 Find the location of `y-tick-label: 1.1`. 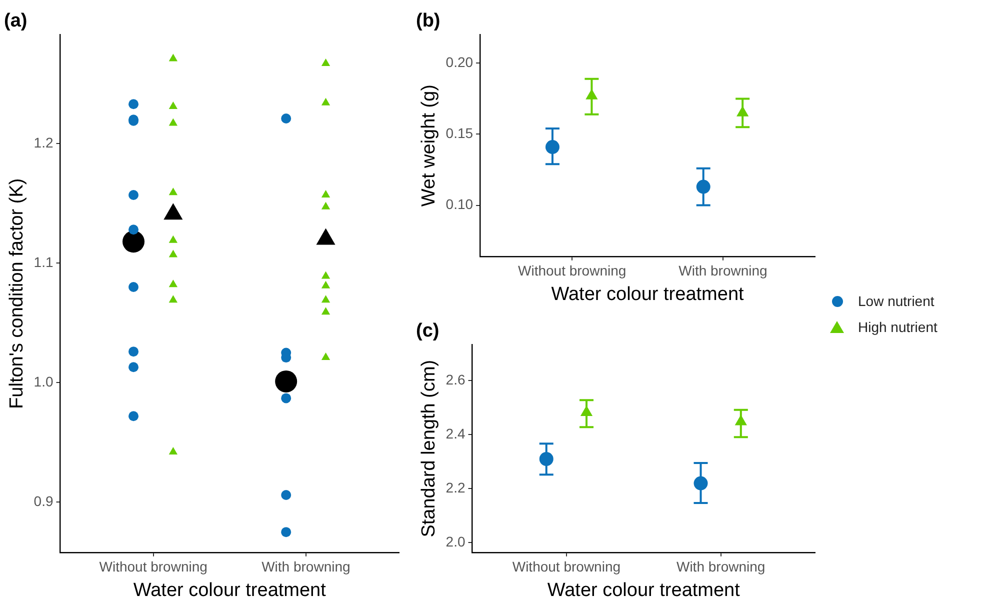

y-tick-label: 1.1 is located at coordinates (44, 262).